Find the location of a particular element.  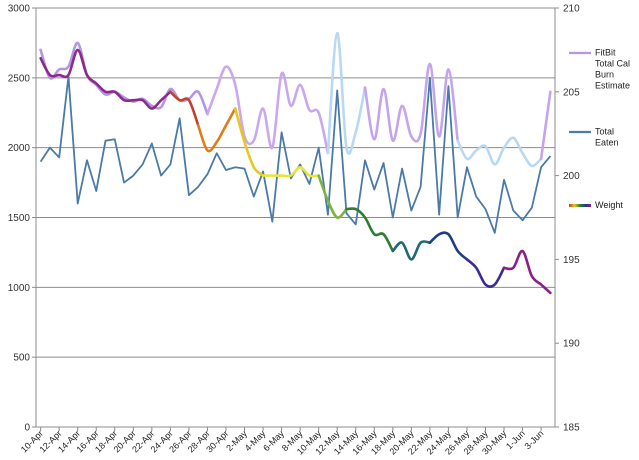

legend-label: Eaten is located at coordinates (607, 143).